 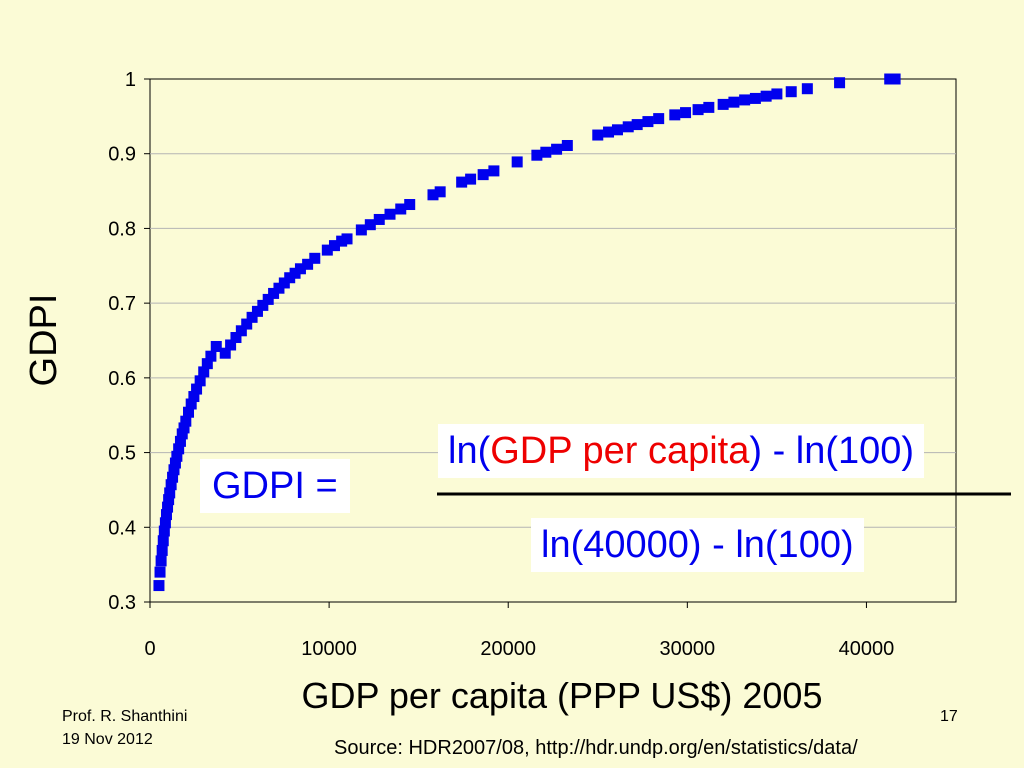 What do you see at coordinates (125, 716) in the screenshot?
I see `footer-author: Prof. R. Shanthini` at bounding box center [125, 716].